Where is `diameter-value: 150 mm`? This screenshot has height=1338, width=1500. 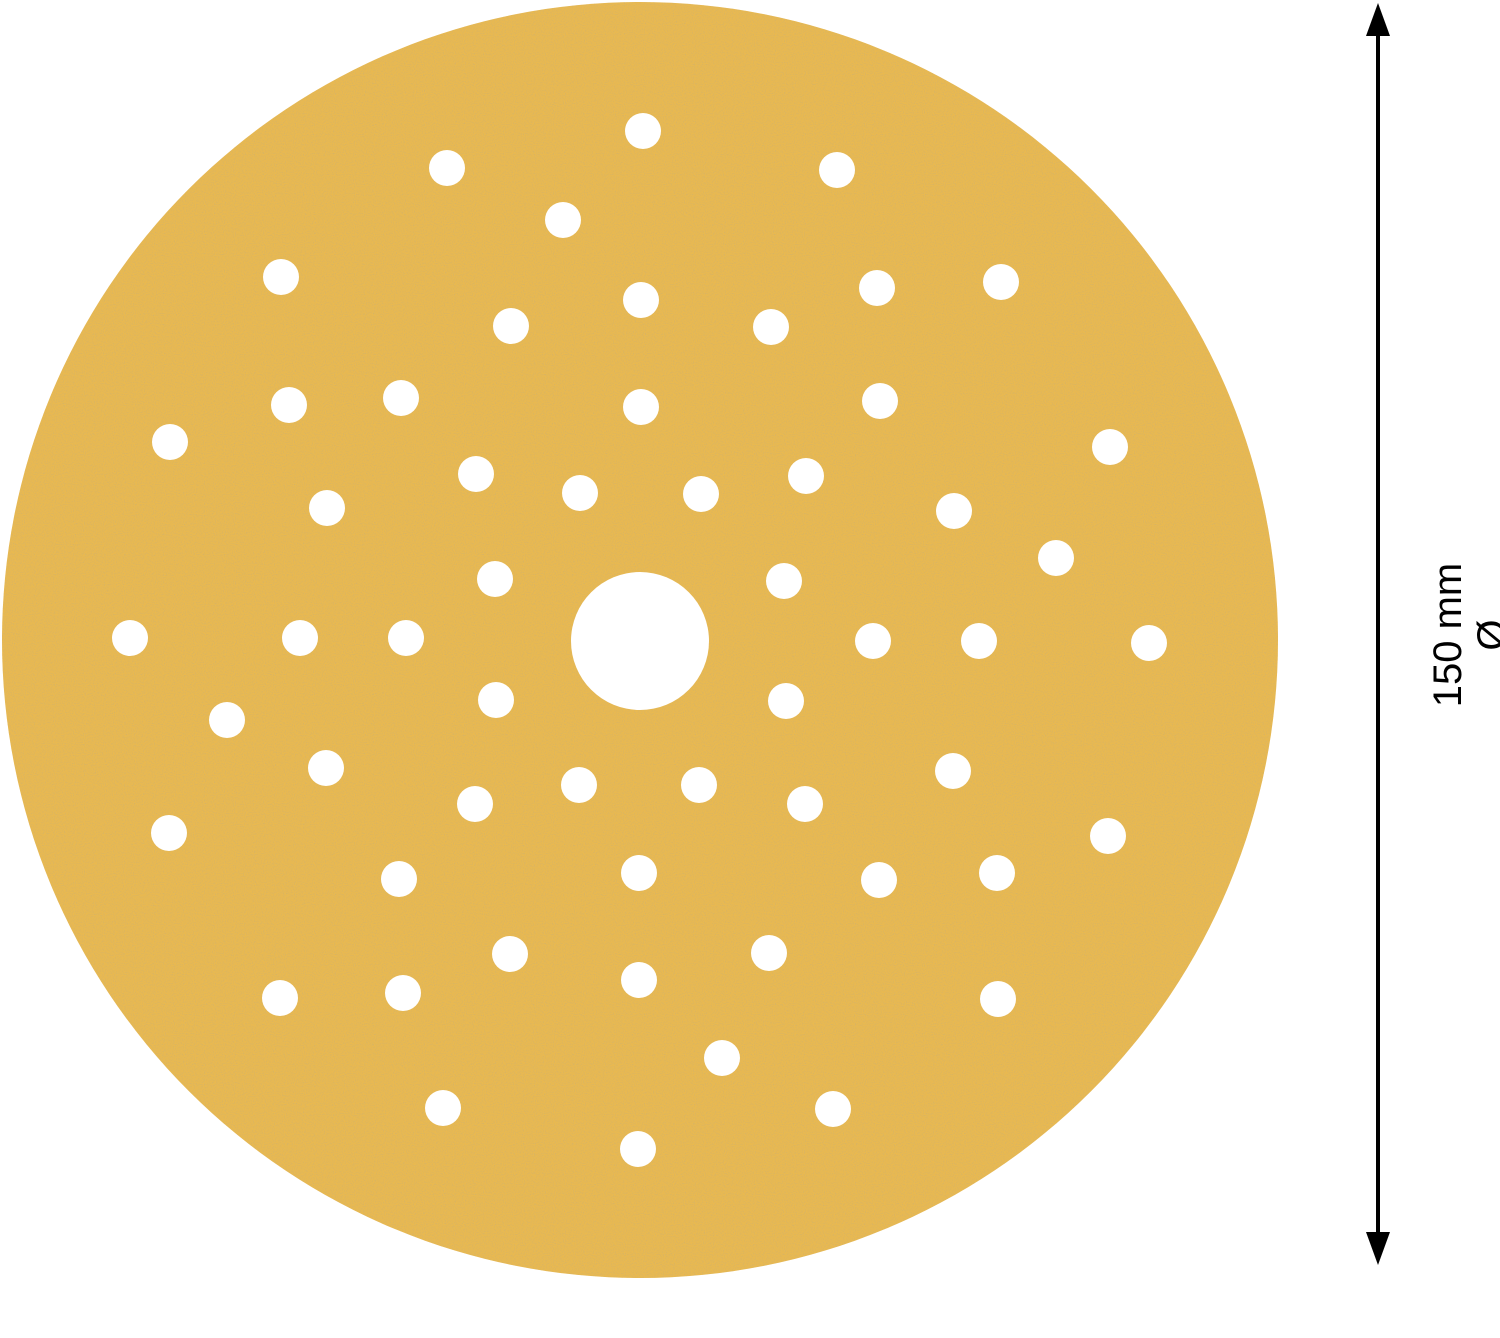
diameter-value: 150 mm is located at coordinates (1448, 635).